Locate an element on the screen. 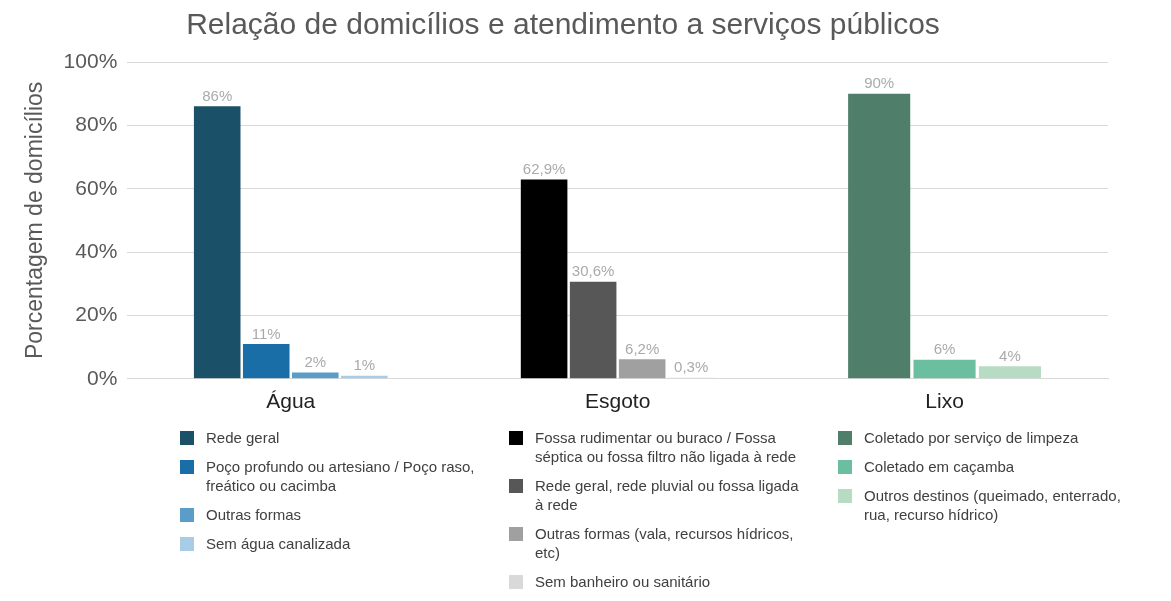 Image resolution: width=1171 pixels, height=601 pixels. data-label: 0,3% is located at coordinates (691, 367).